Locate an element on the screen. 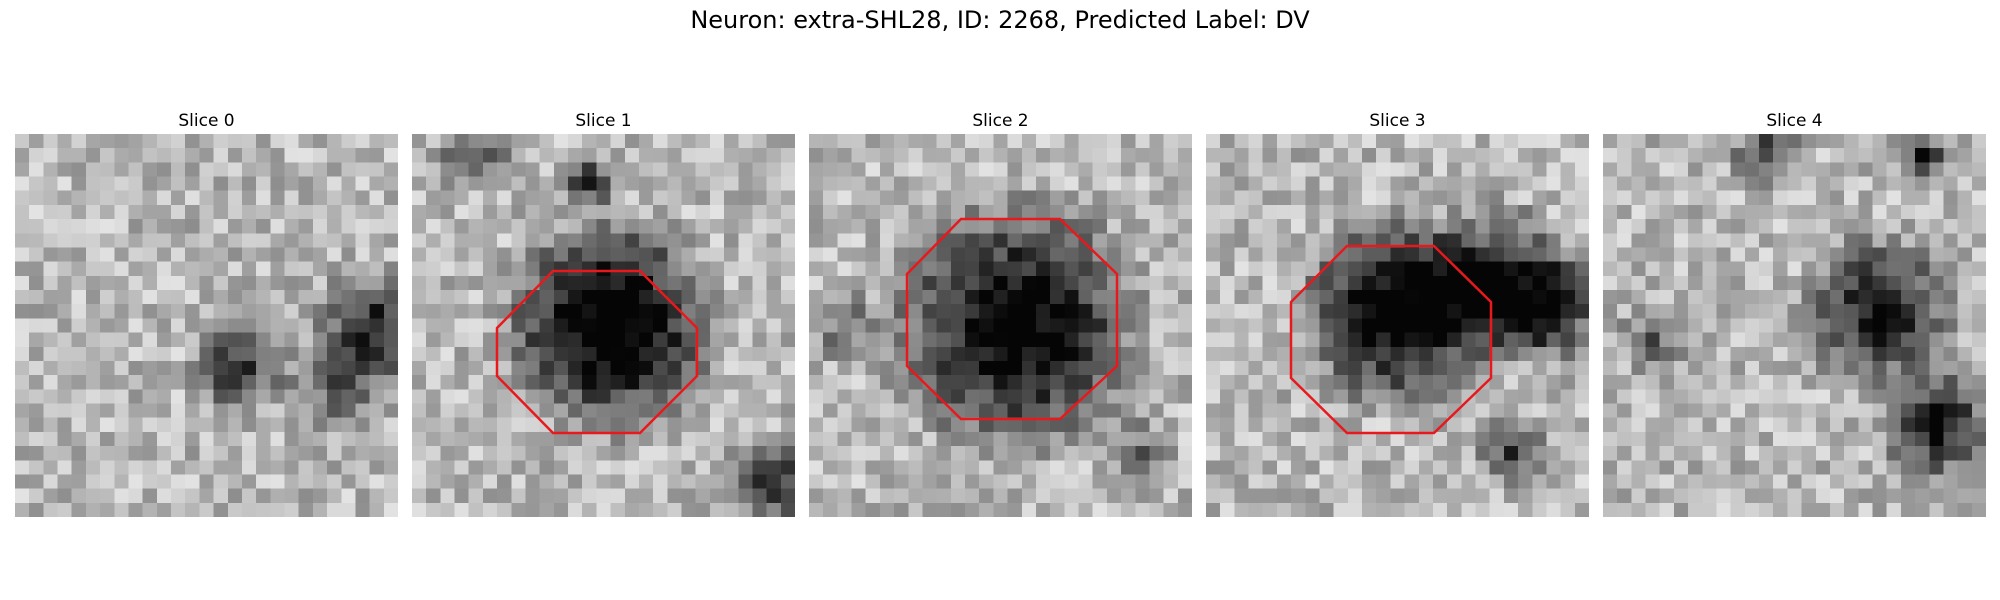  slice-title: Slice 2 is located at coordinates (1000, 121).